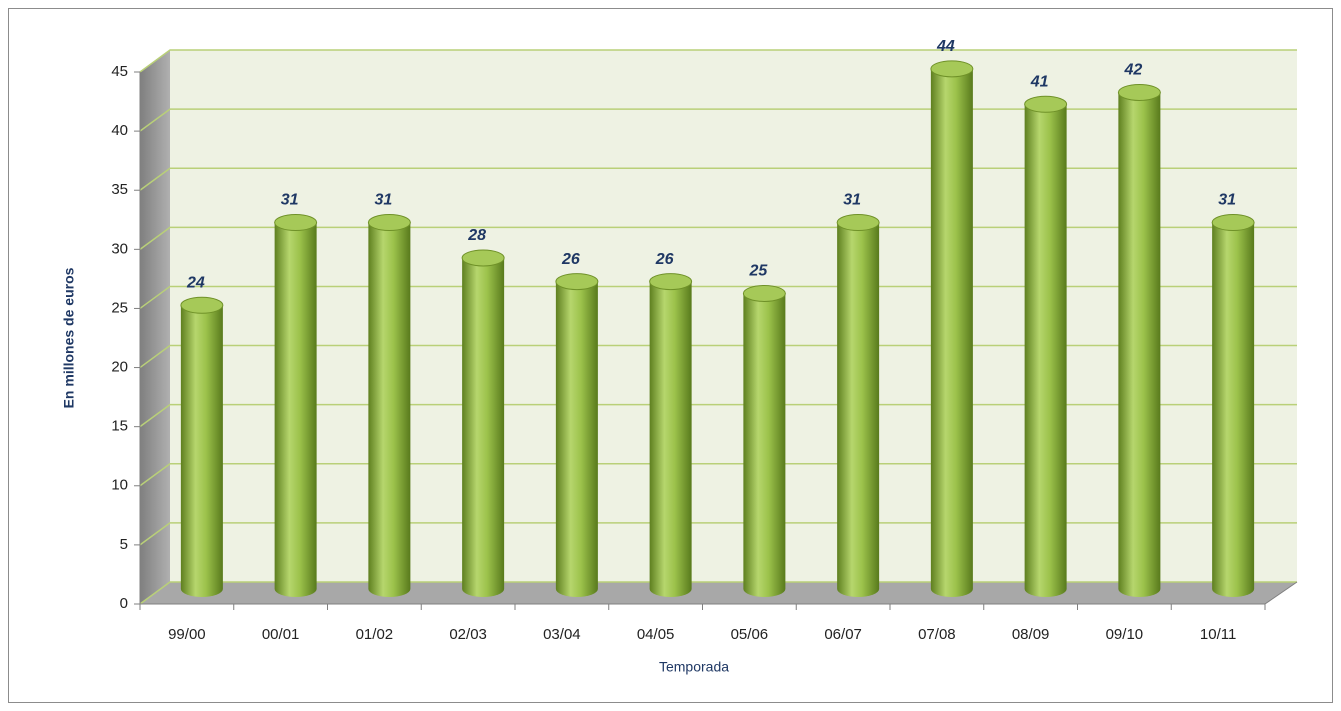 The height and width of the screenshot is (711, 1341). What do you see at coordinates (69, 337) in the screenshot?
I see `y-axis-title: En millones de euros` at bounding box center [69, 337].